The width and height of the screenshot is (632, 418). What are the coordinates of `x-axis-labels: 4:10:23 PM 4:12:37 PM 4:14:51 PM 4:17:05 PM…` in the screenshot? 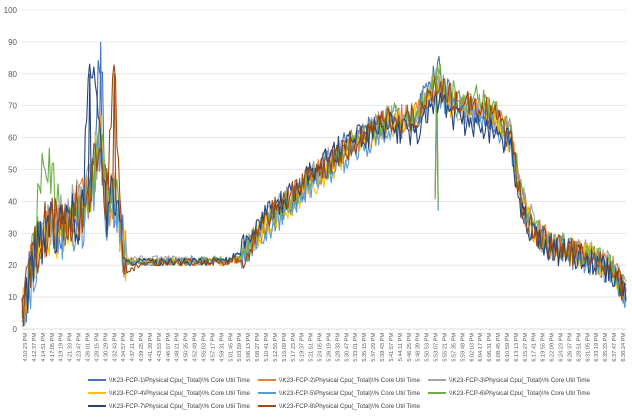 It's located at (325, 345).